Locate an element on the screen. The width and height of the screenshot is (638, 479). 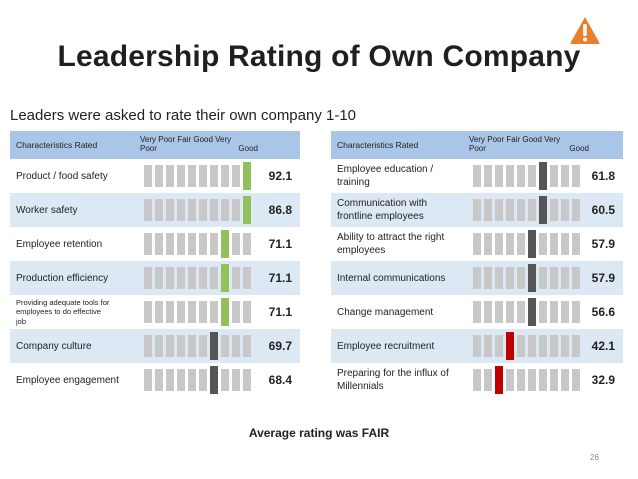
warning-icon is located at coordinates (585, 30).